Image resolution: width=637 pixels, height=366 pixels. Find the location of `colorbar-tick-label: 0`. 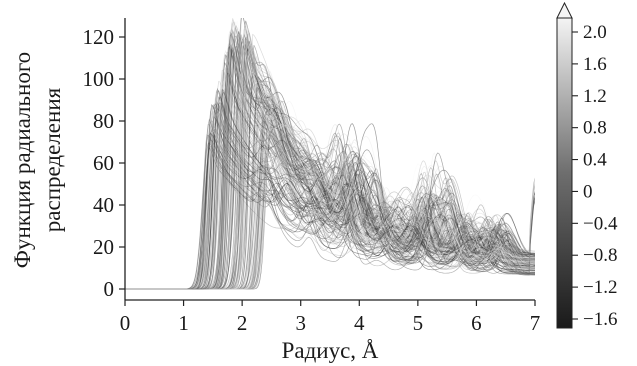

colorbar-tick-label: 0 is located at coordinates (588, 191).